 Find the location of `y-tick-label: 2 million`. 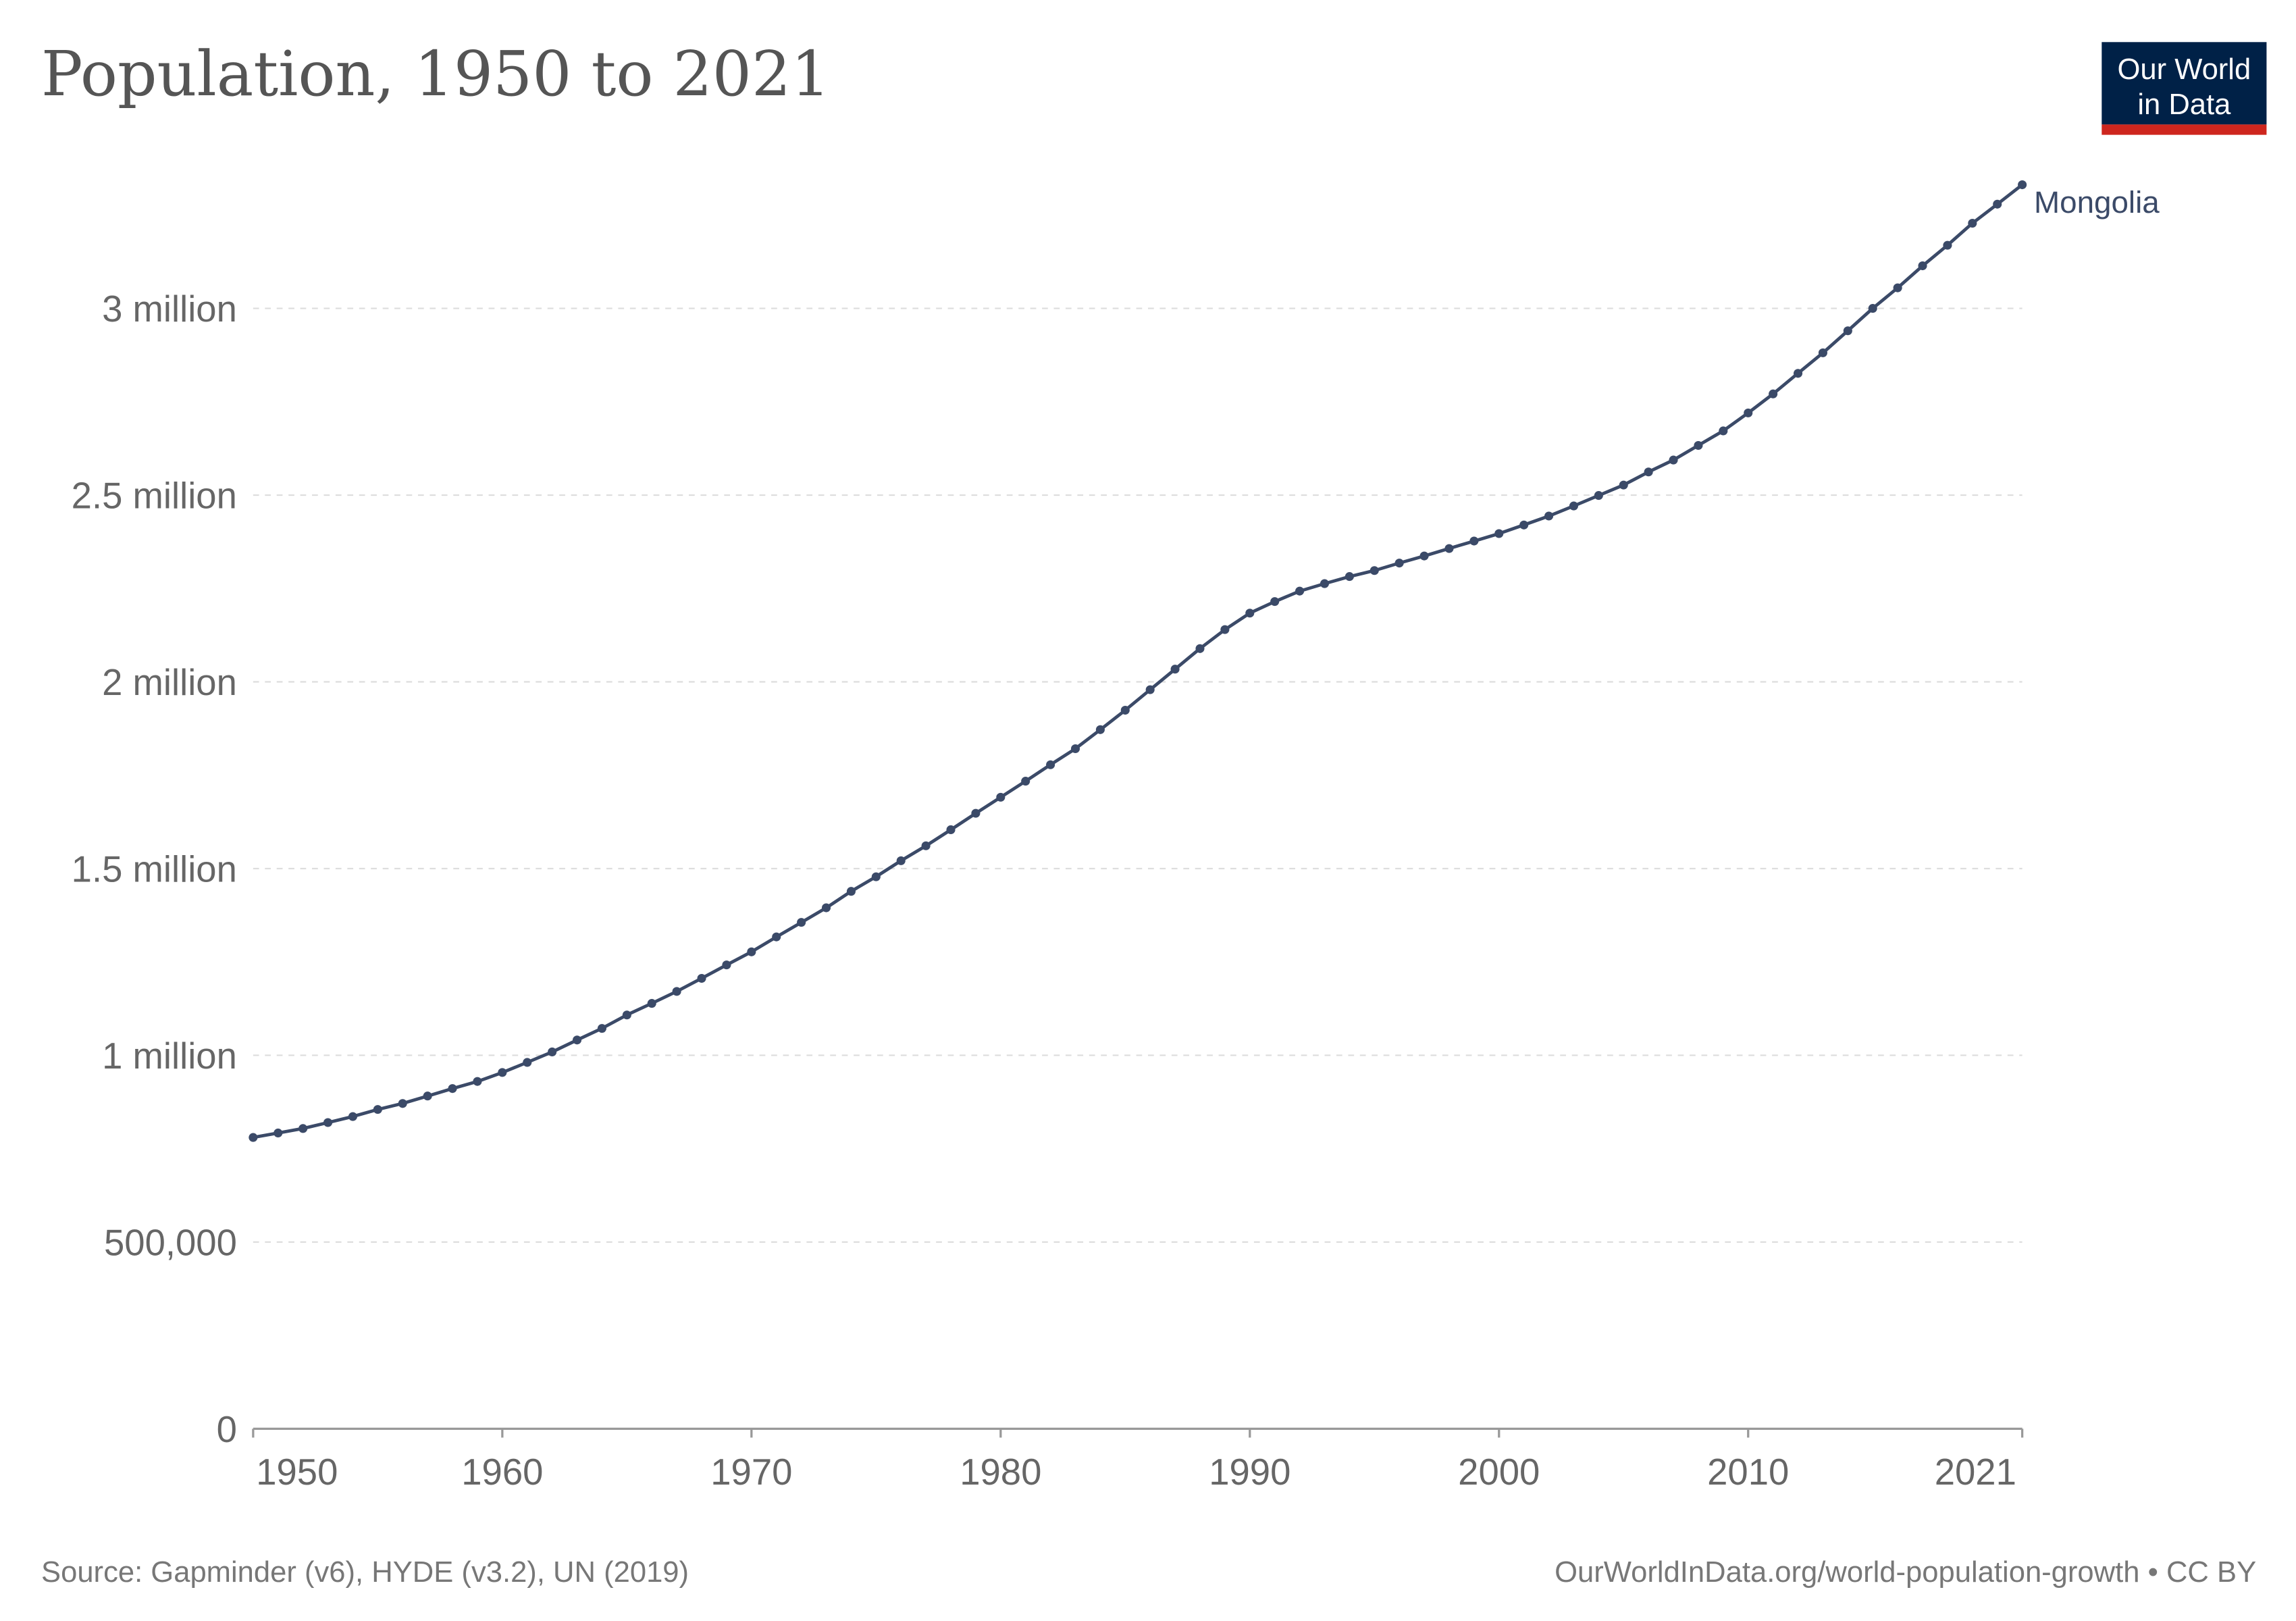

y-tick-label: 2 million is located at coordinates (169, 682).